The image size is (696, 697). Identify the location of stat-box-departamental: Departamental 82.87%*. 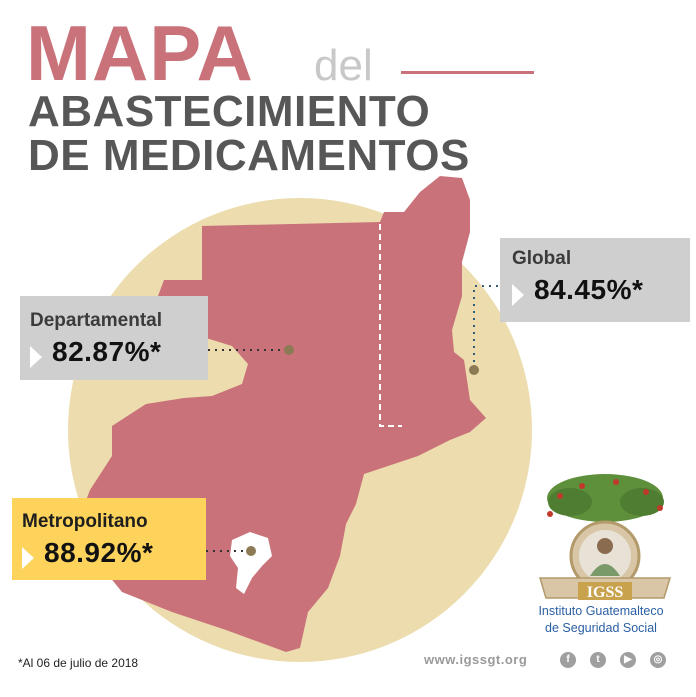
(114, 338).